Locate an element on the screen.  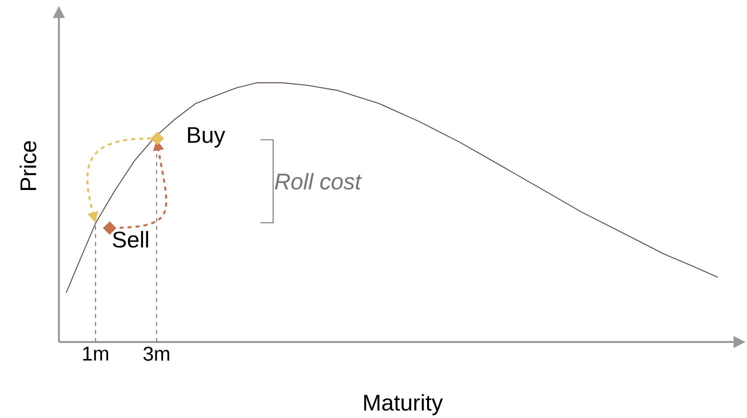
annotation: Sell is located at coordinates (130, 239).